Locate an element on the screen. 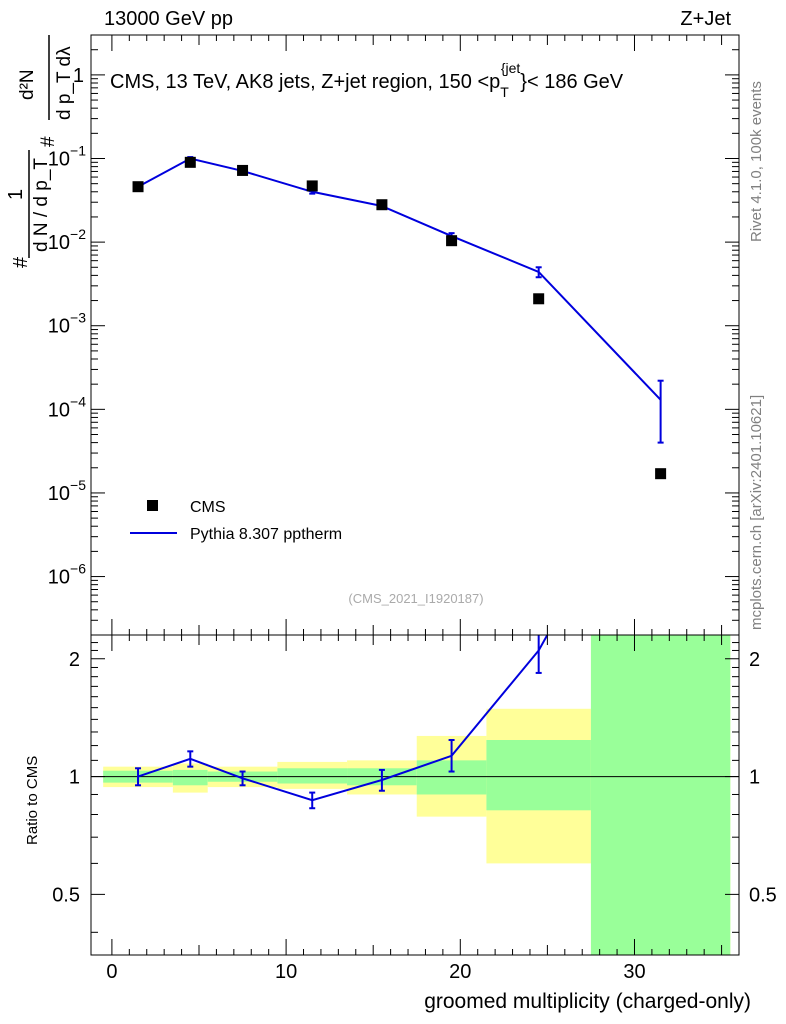  ratio-y-tick-label-left: 1 is located at coordinates (74, 778).